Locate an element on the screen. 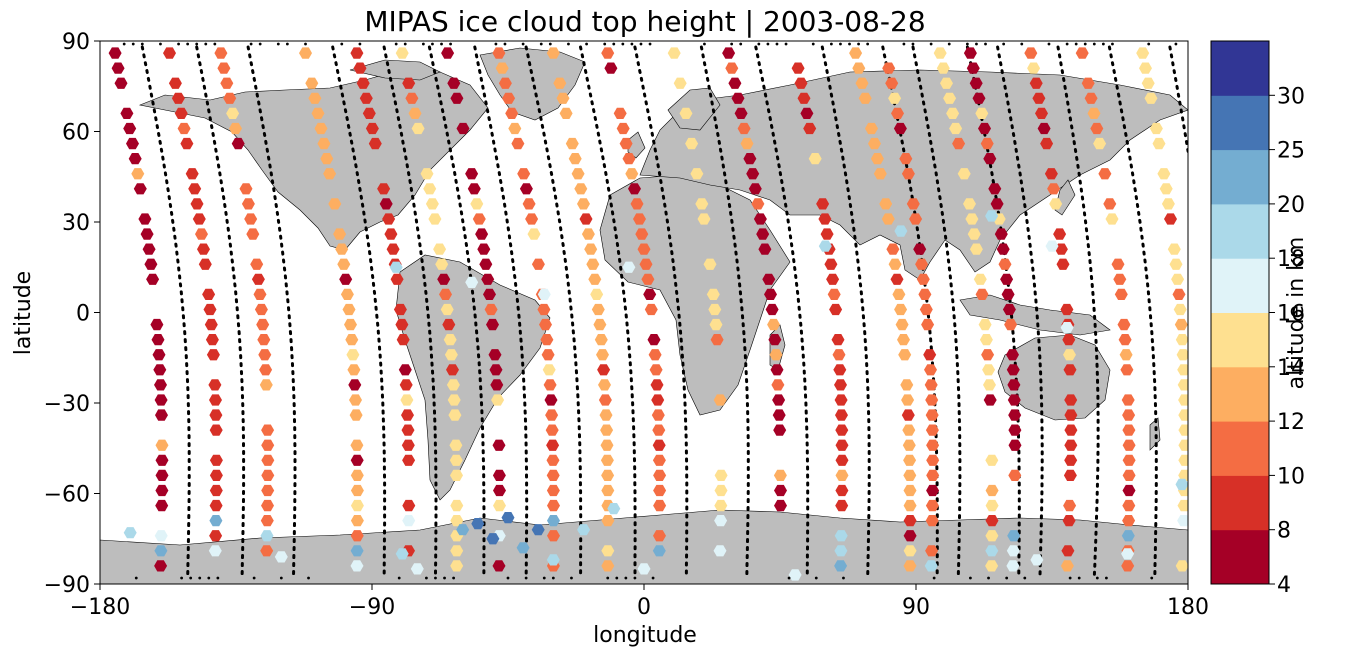  y-tick-label: 30 is located at coordinates (76, 223).